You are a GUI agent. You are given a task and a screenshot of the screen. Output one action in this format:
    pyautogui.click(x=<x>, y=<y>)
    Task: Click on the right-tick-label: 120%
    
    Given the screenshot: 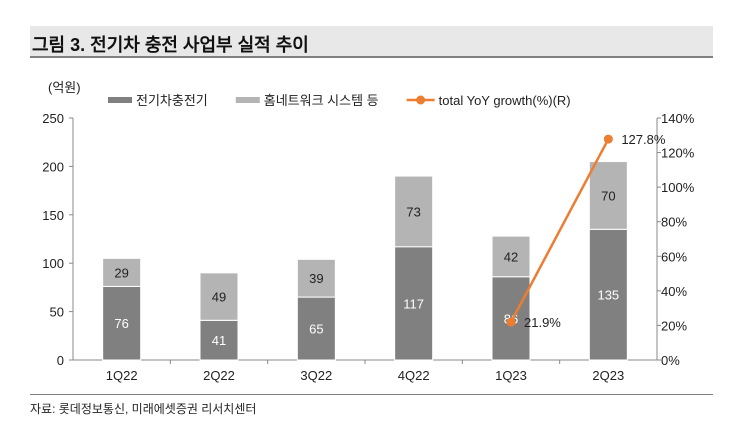 What is the action you would take?
    pyautogui.click(x=678, y=153)
    